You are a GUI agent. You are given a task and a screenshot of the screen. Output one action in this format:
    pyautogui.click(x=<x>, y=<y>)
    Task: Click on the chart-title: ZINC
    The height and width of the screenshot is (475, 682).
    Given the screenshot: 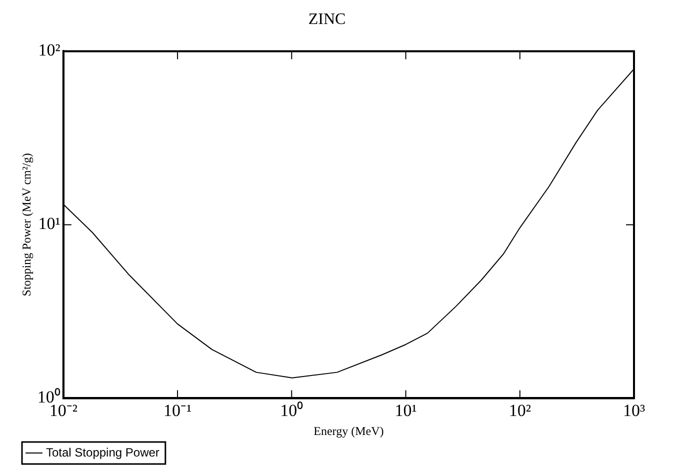 What is the action you would take?
    pyautogui.click(x=327, y=19)
    